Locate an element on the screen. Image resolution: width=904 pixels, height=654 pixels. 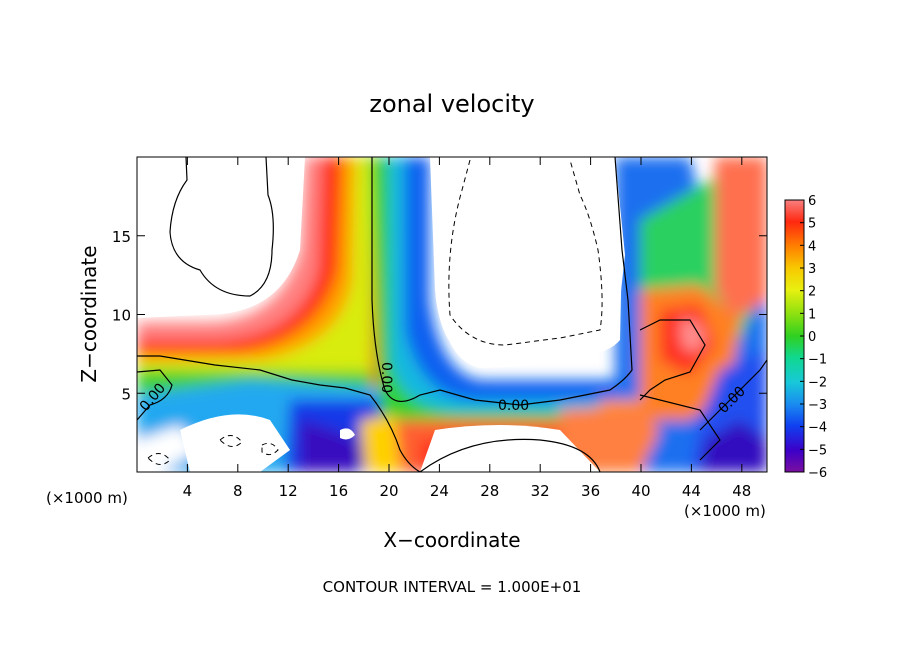
colorbar-tick-label: −2 is located at coordinates (817, 382).